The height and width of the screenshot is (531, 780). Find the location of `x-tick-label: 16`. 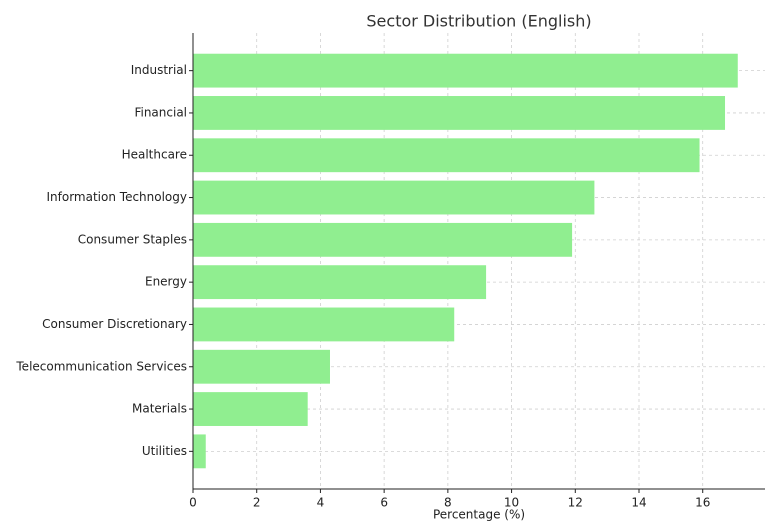

x-tick-label: 16 is located at coordinates (702, 503).